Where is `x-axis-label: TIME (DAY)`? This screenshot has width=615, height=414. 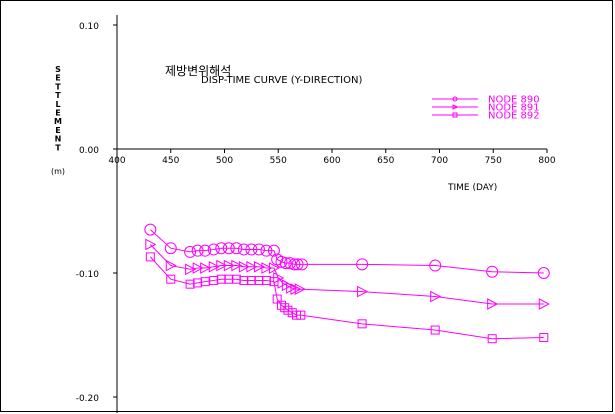
x-axis-label: TIME (DAY) is located at coordinates (472, 188).